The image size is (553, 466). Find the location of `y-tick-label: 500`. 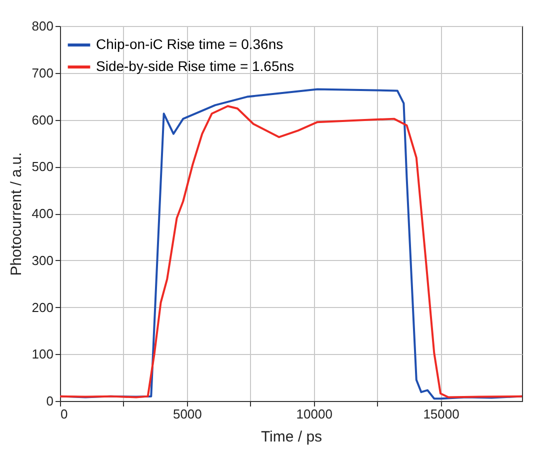

y-tick-label: 500 is located at coordinates (43, 166).